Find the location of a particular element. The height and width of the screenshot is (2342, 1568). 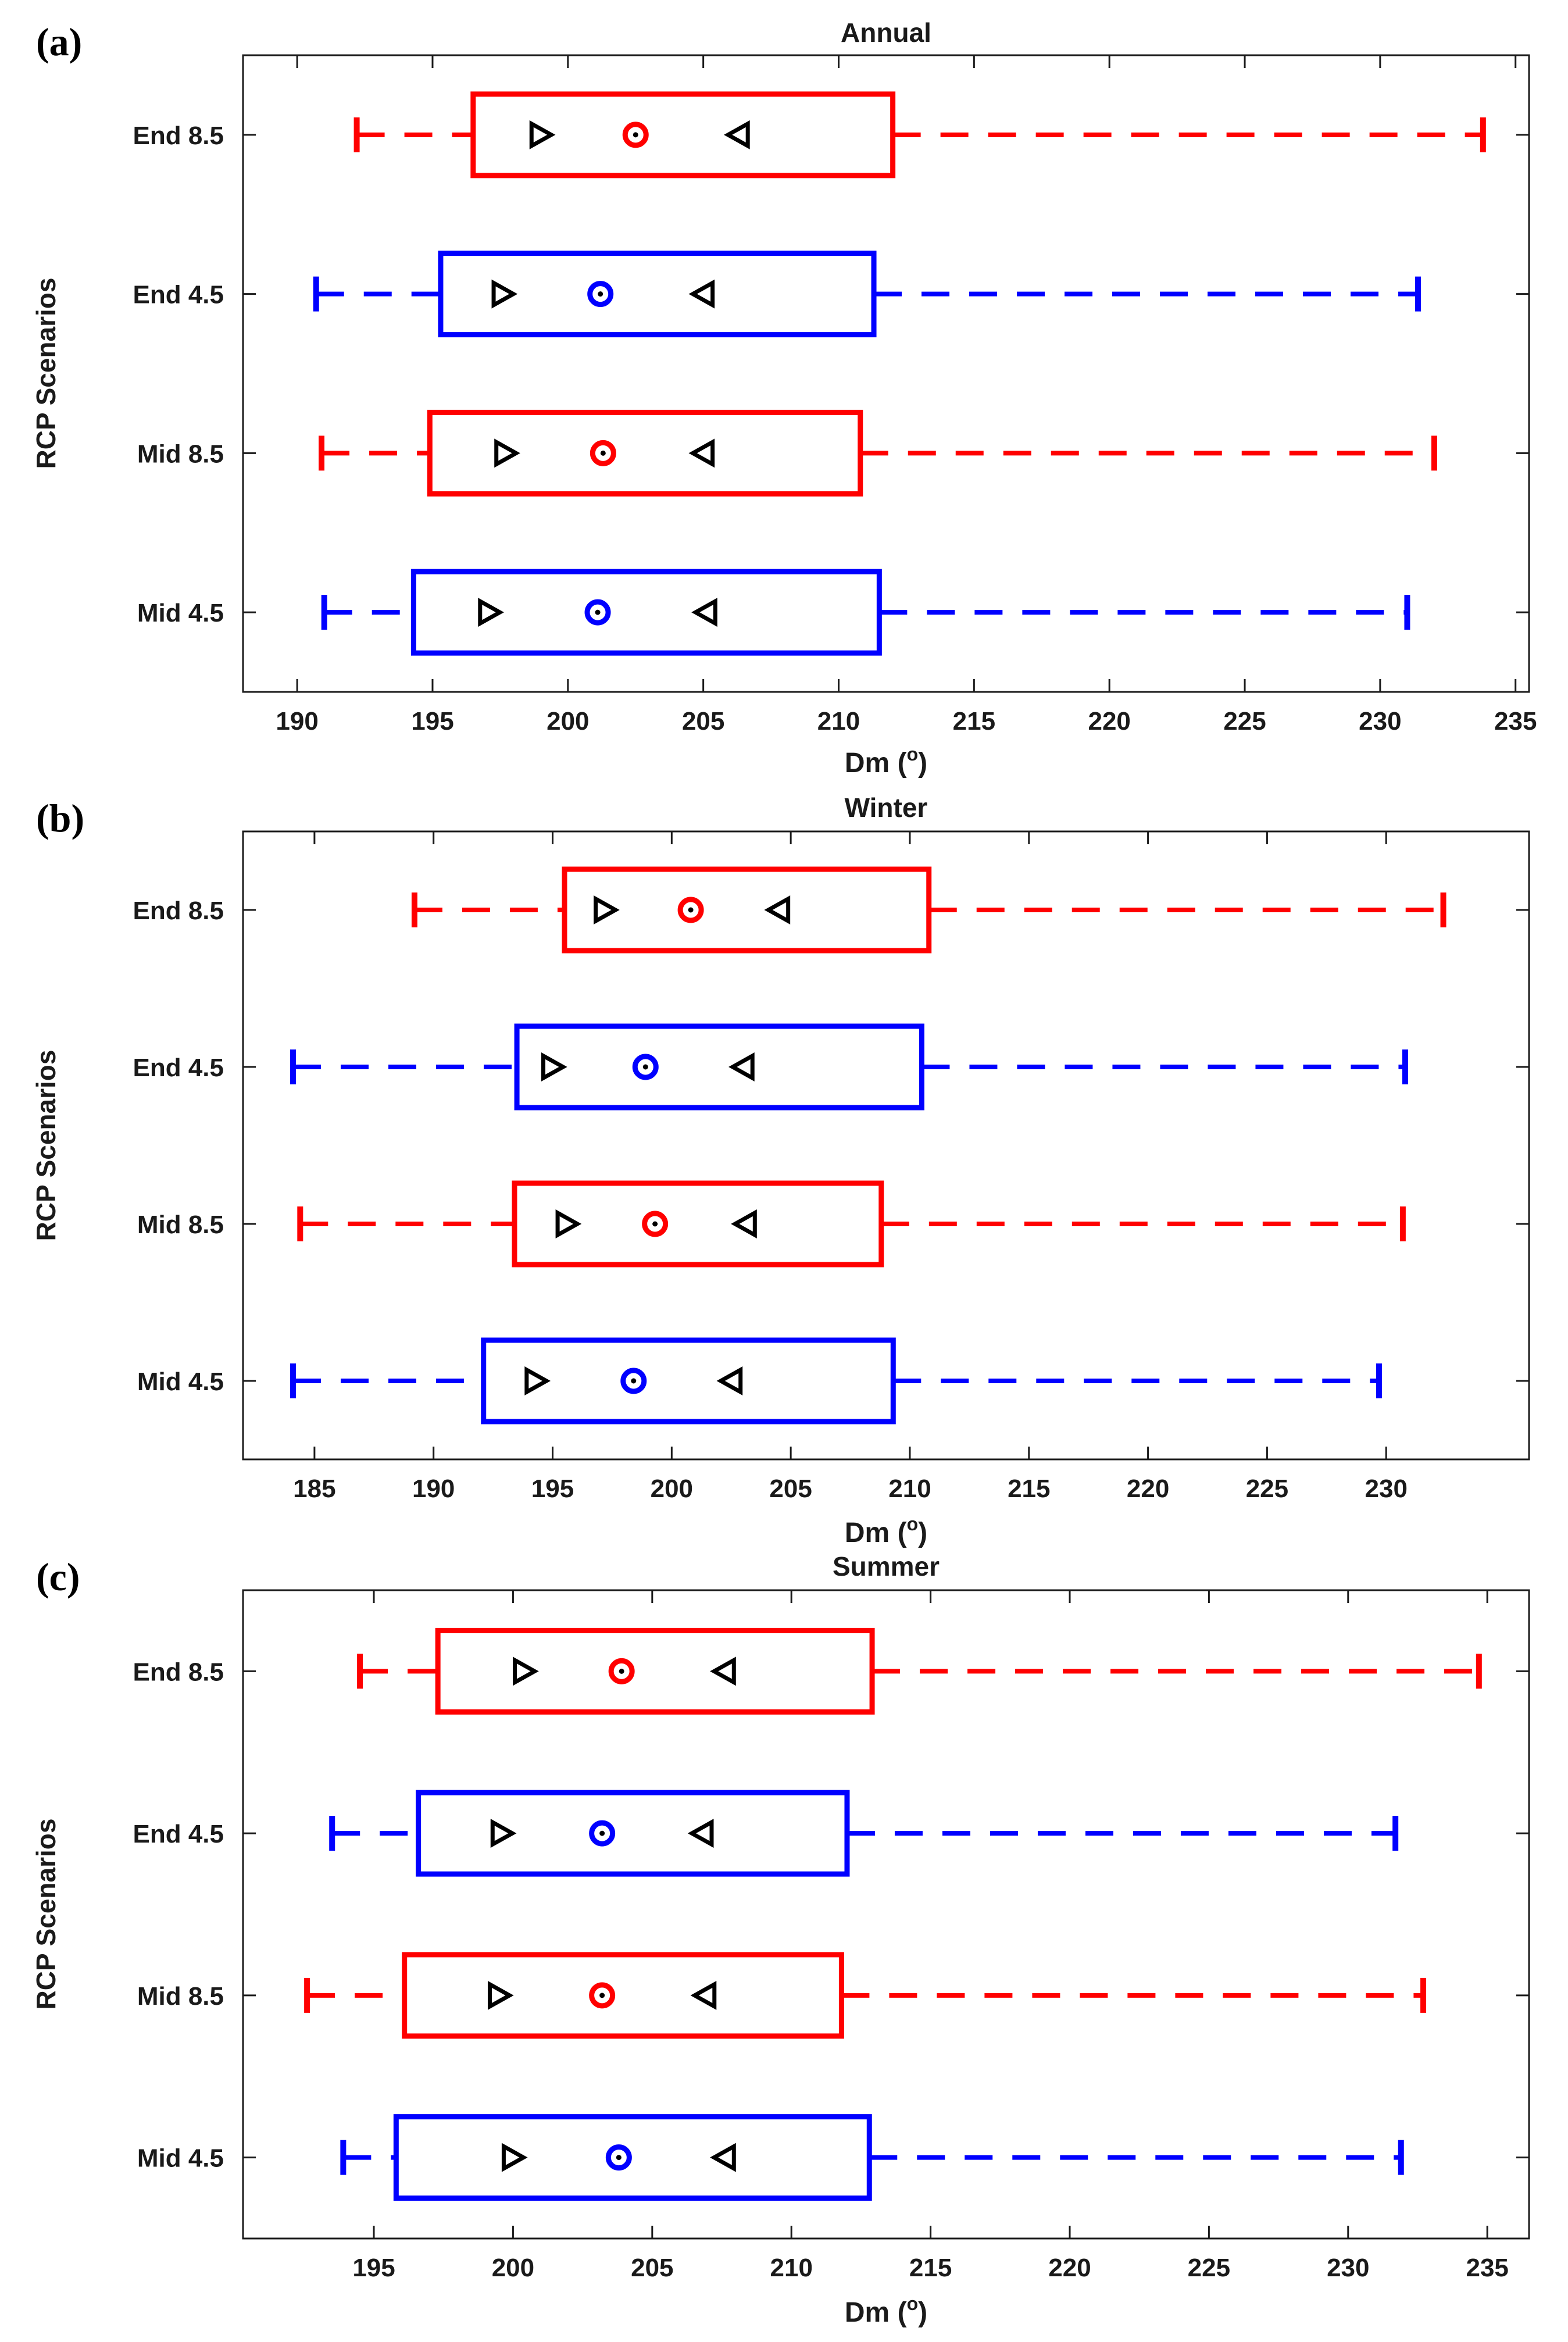

panel-label: (c) is located at coordinates (58, 1577).